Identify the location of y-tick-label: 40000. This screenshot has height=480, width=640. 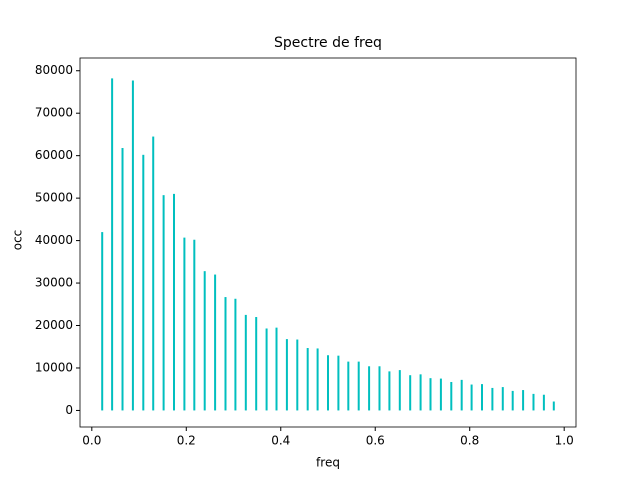
(54, 240).